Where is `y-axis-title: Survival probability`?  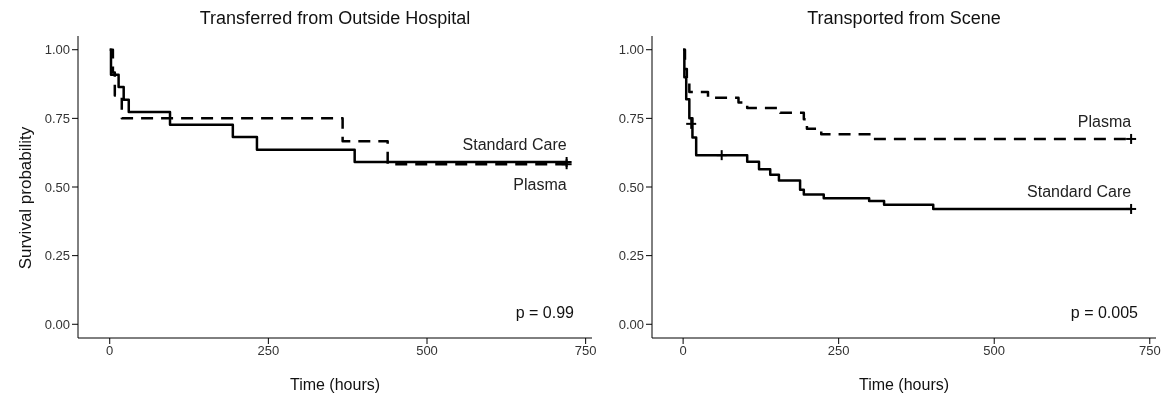
y-axis-title: Survival probability is located at coordinates (26, 198).